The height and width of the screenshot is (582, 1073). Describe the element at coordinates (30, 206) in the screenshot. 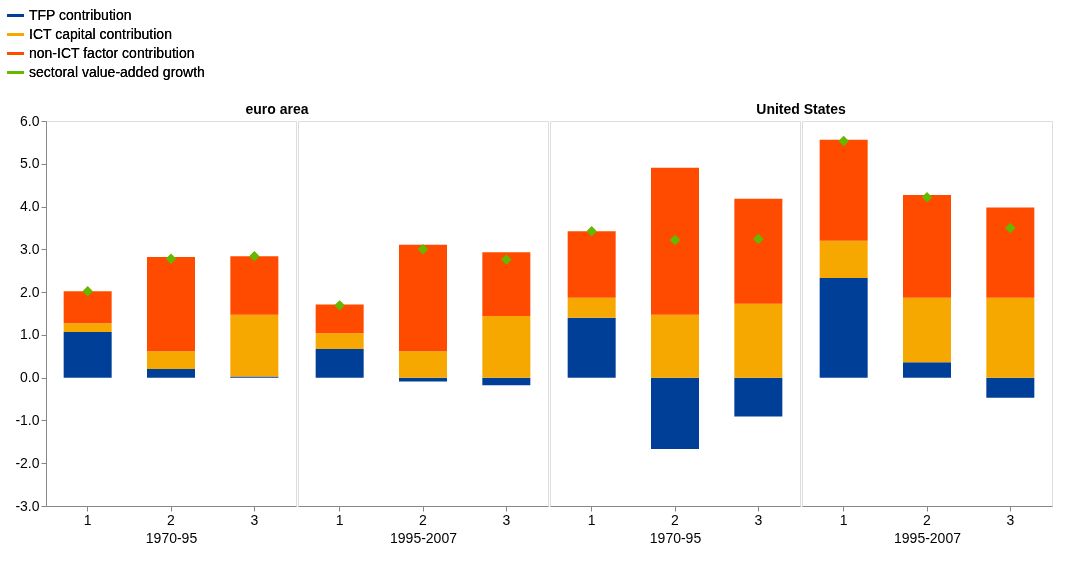

I see `y-tick-label: 4.0` at that location.